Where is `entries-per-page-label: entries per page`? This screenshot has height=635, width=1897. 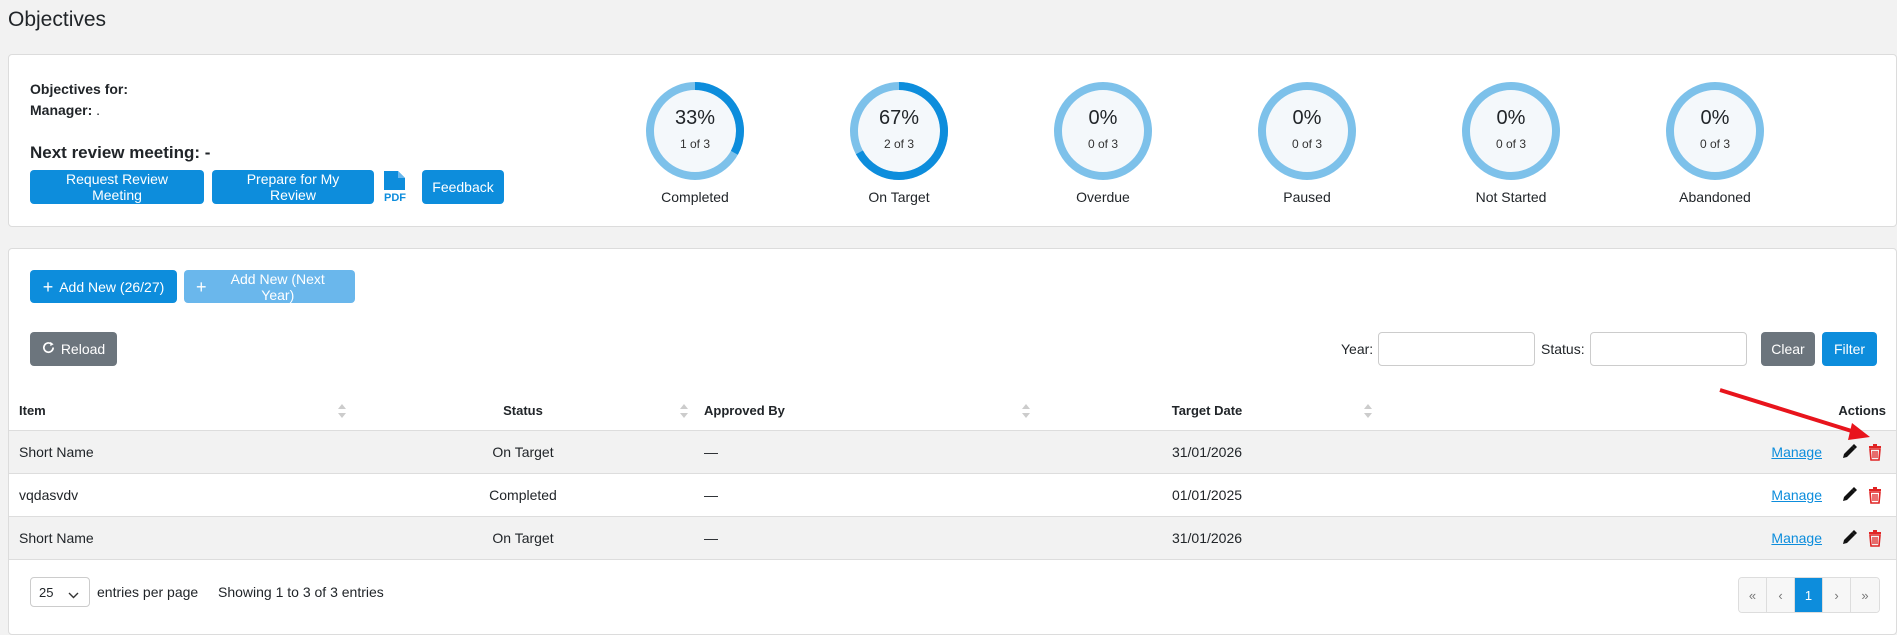
entries-per-page-label: entries per page is located at coordinates (148, 592).